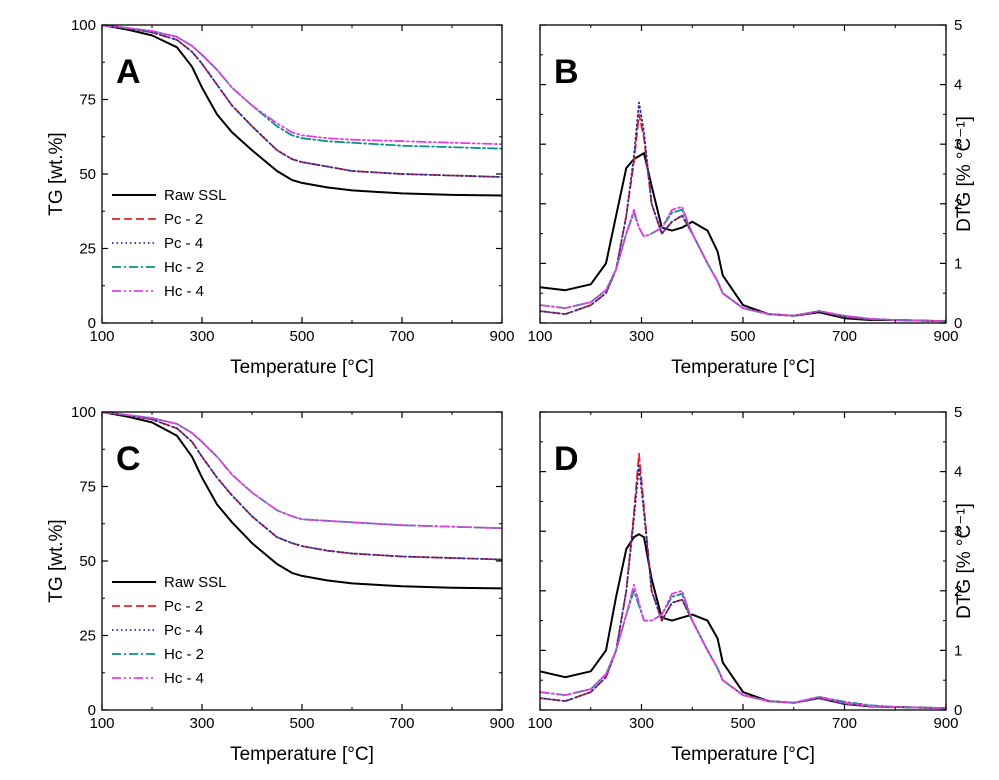 The height and width of the screenshot is (780, 999). What do you see at coordinates (128, 72) in the screenshot?
I see `panel-letter: A` at bounding box center [128, 72].